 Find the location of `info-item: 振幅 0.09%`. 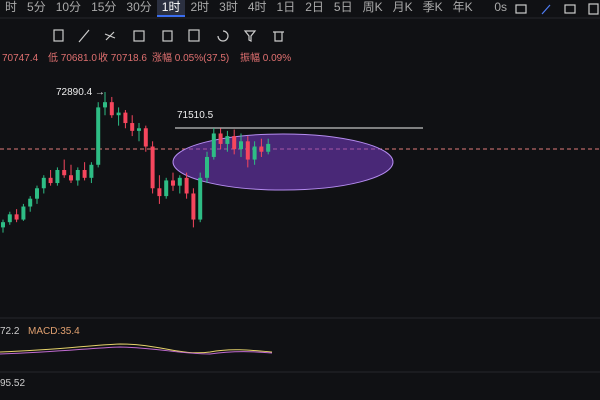

info-item: 振幅 0.09% is located at coordinates (265, 57).